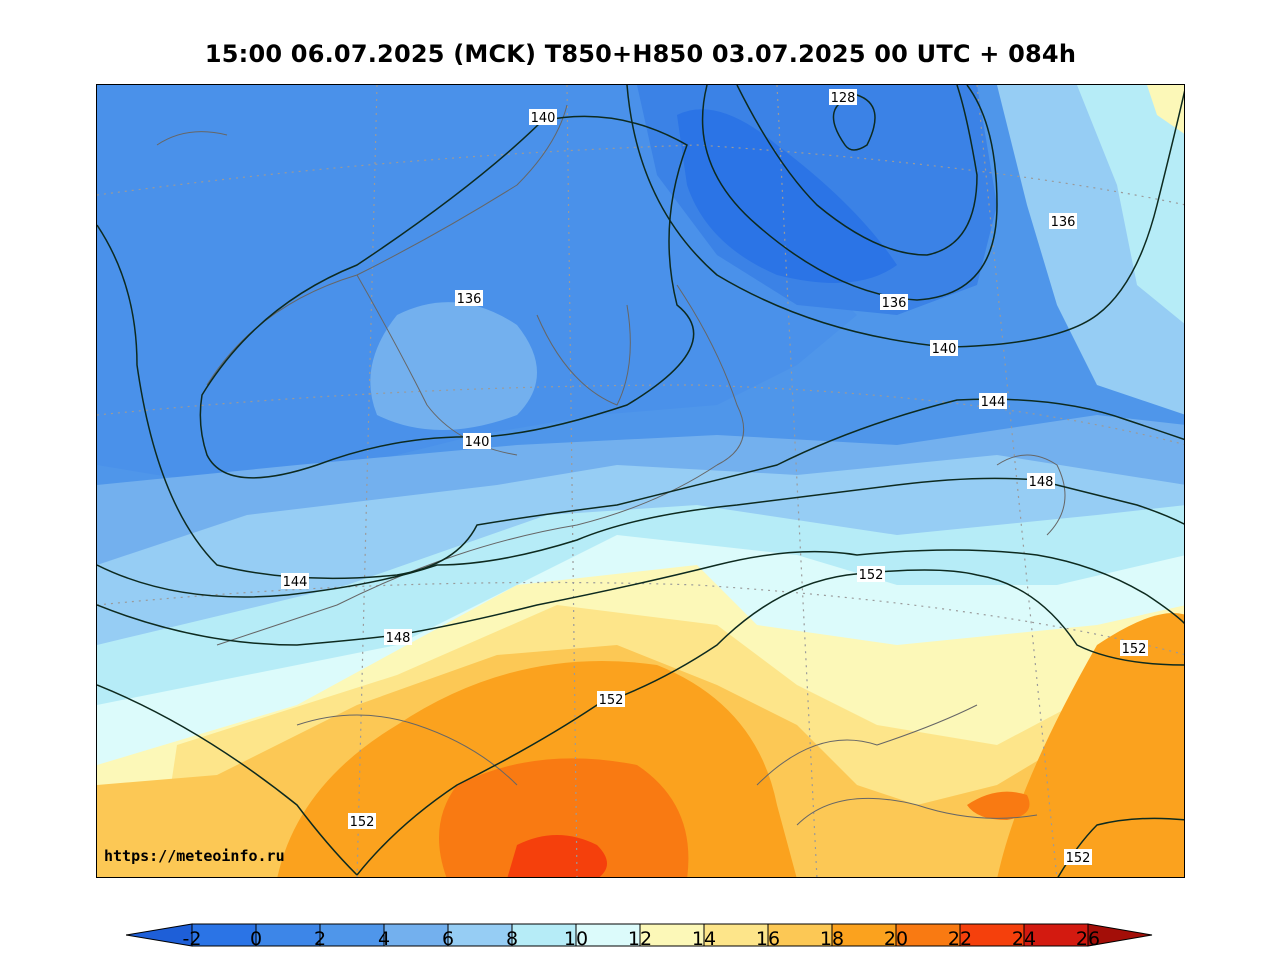  What do you see at coordinates (576, 939) in the screenshot?
I see `colorbar-tick-label: 10` at bounding box center [576, 939].